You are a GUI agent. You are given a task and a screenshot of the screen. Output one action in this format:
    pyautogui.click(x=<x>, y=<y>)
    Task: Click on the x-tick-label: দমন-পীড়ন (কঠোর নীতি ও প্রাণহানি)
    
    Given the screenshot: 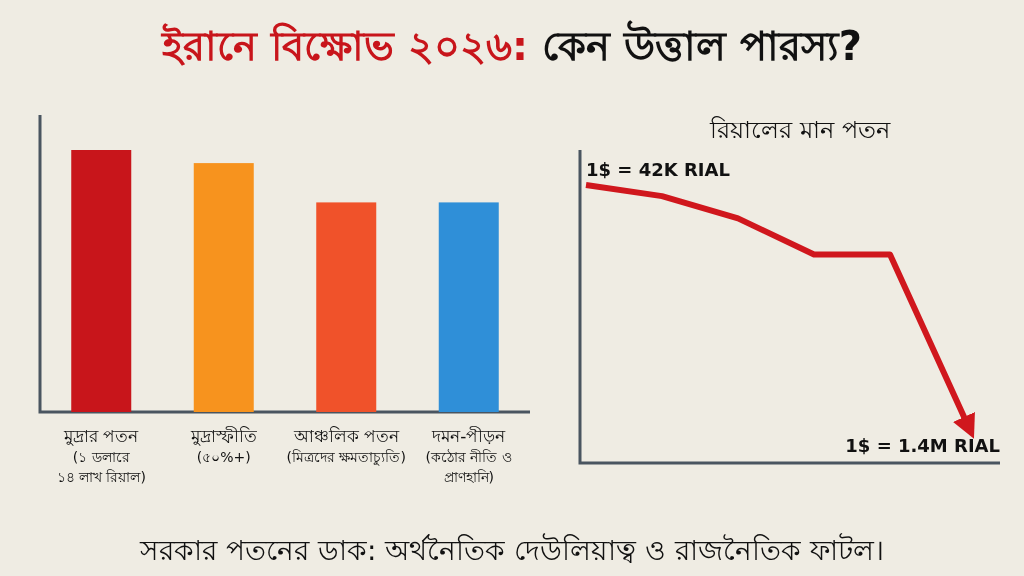 What is the action you would take?
    pyautogui.click(x=468, y=455)
    